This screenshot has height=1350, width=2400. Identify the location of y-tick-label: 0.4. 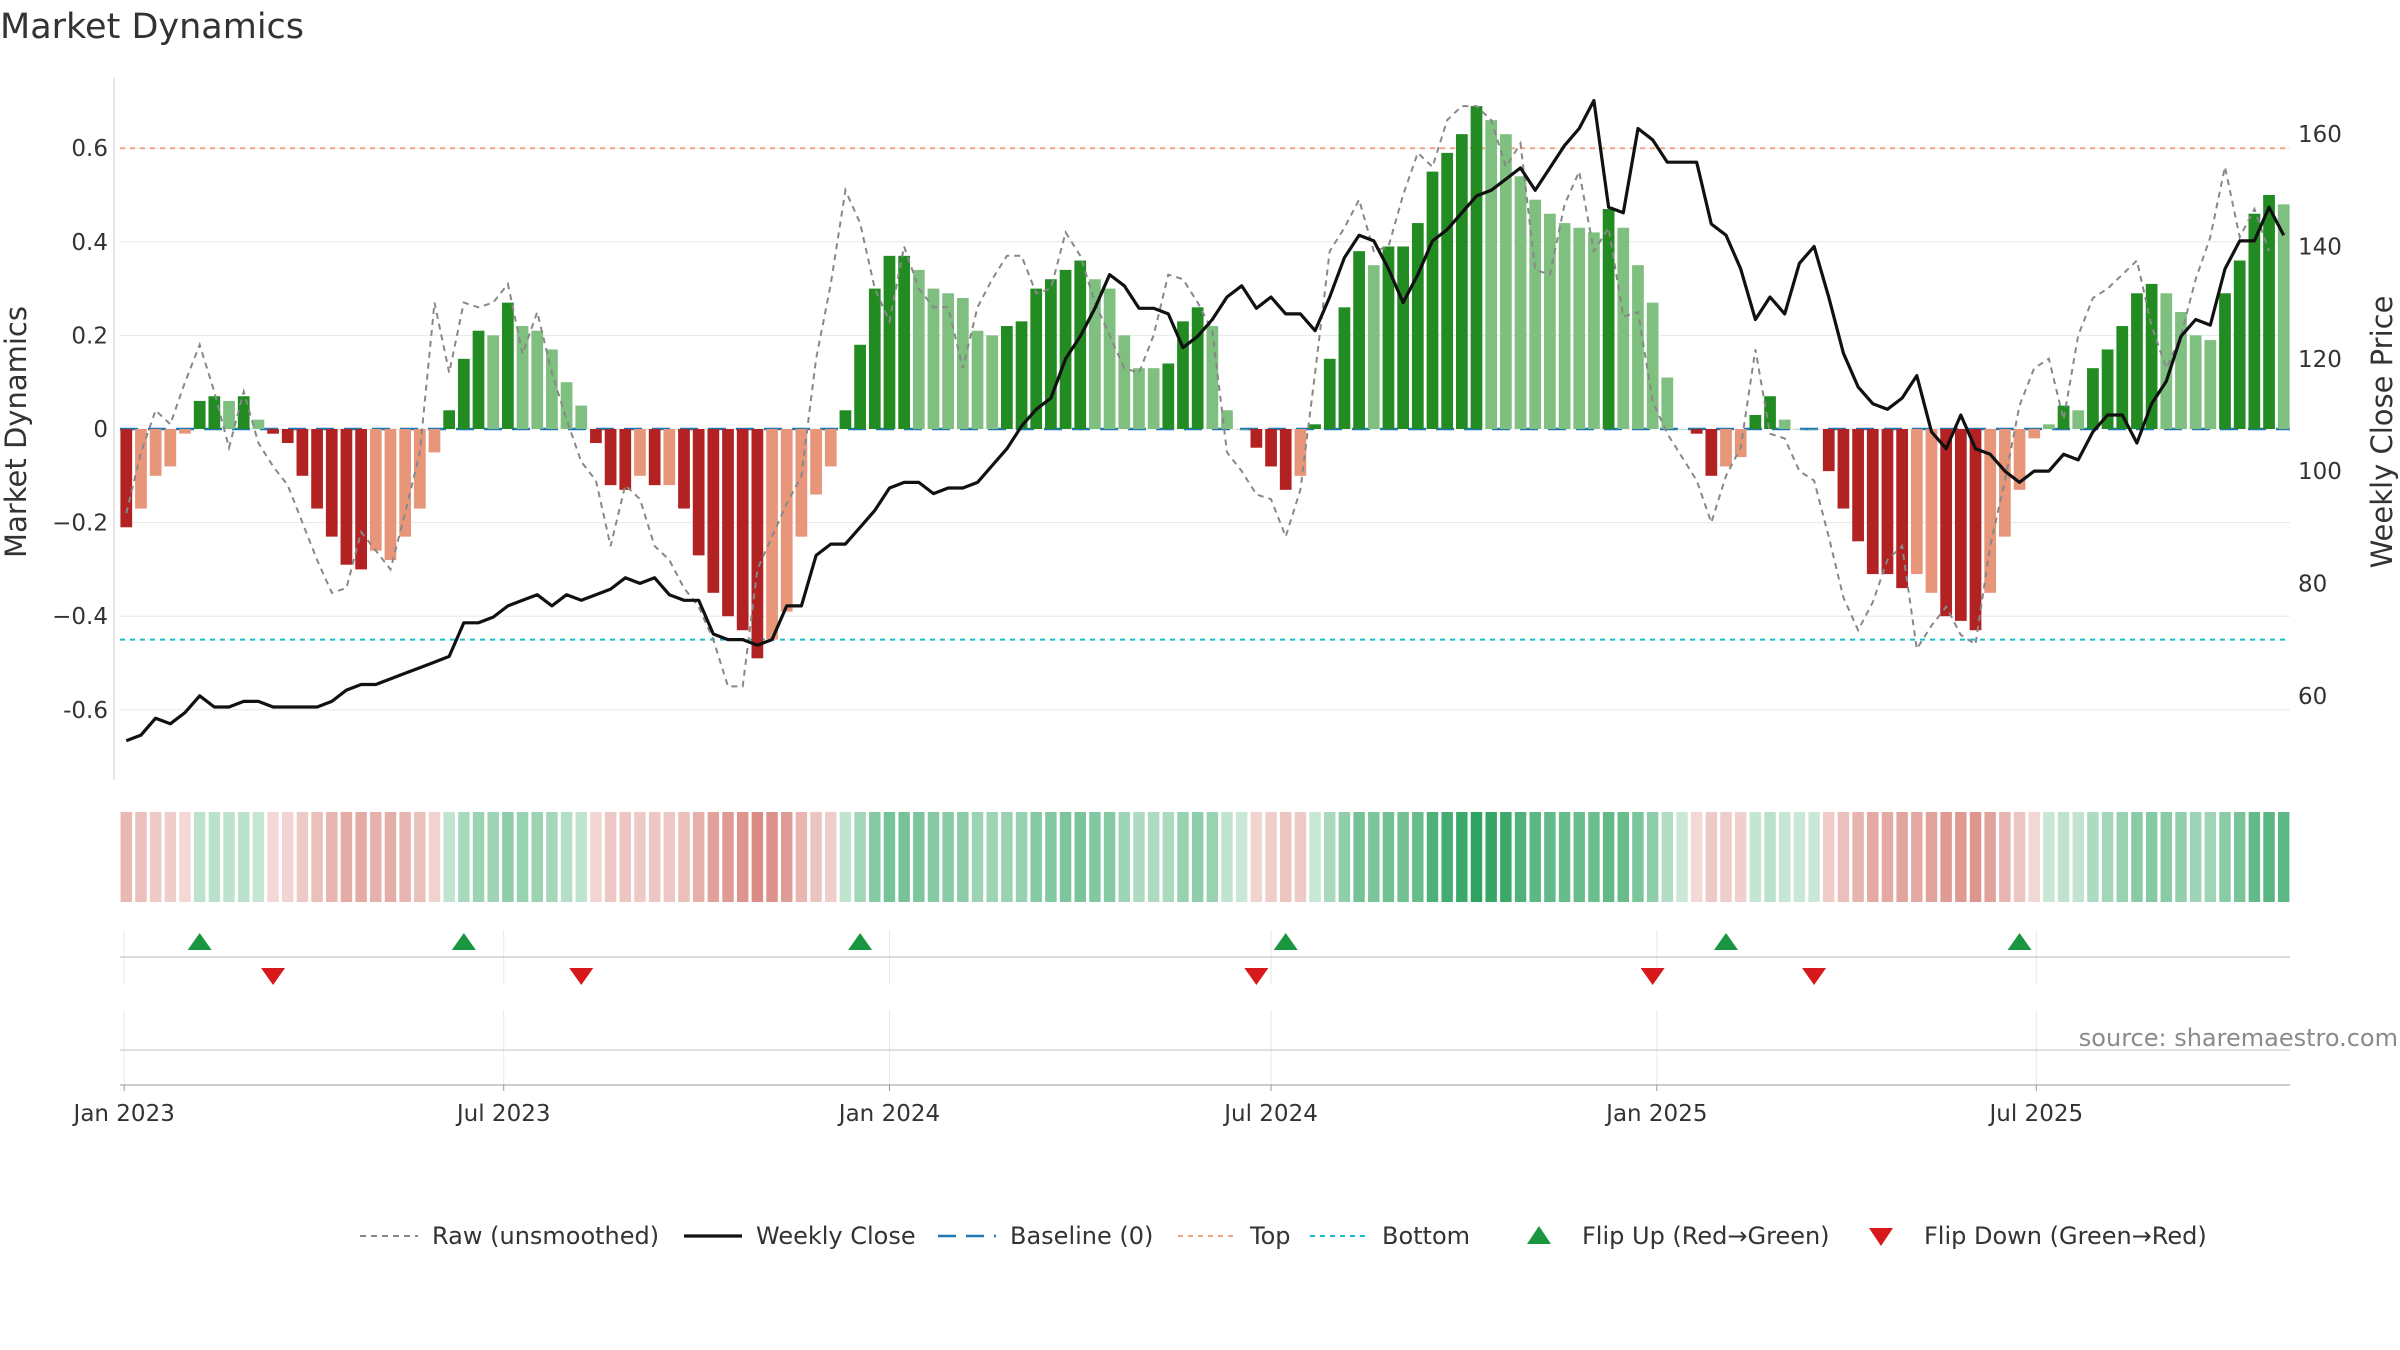
(89, 243).